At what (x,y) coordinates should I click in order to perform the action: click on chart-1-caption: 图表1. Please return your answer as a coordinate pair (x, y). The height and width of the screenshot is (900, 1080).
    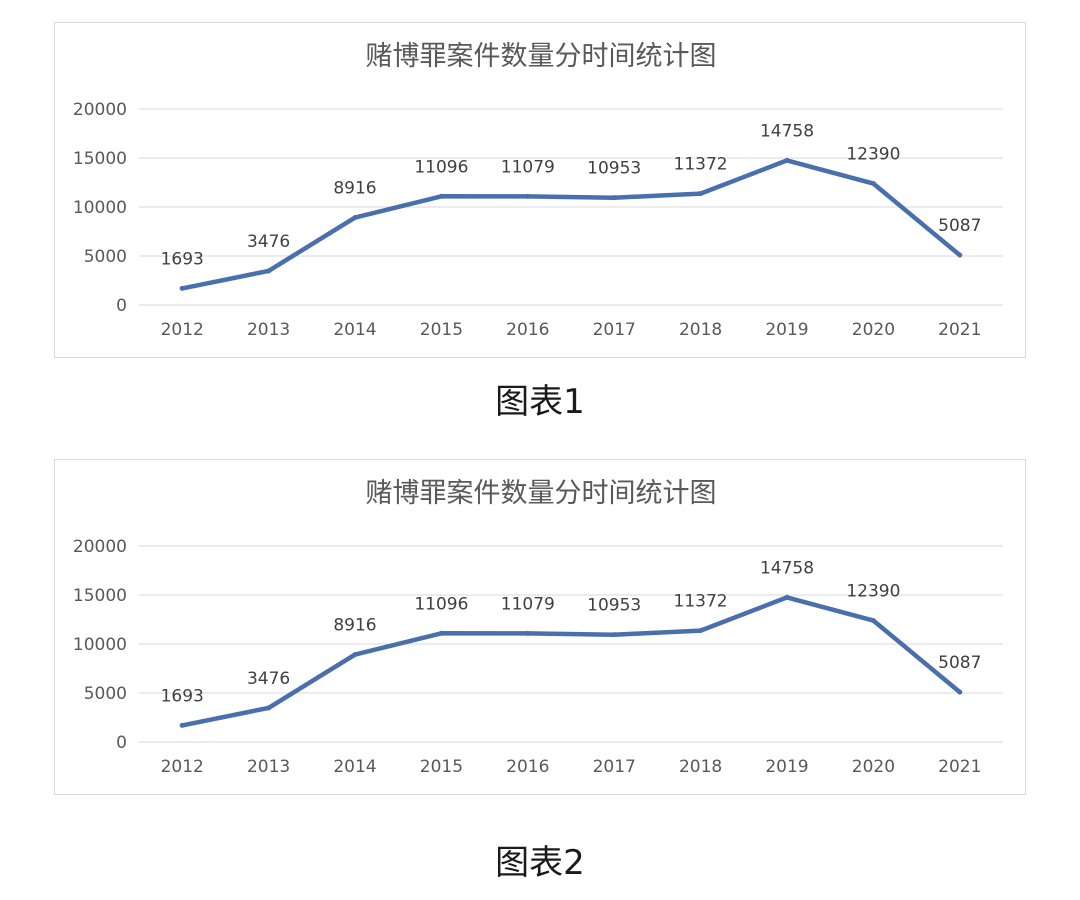
    Looking at the image, I should click on (540, 402).